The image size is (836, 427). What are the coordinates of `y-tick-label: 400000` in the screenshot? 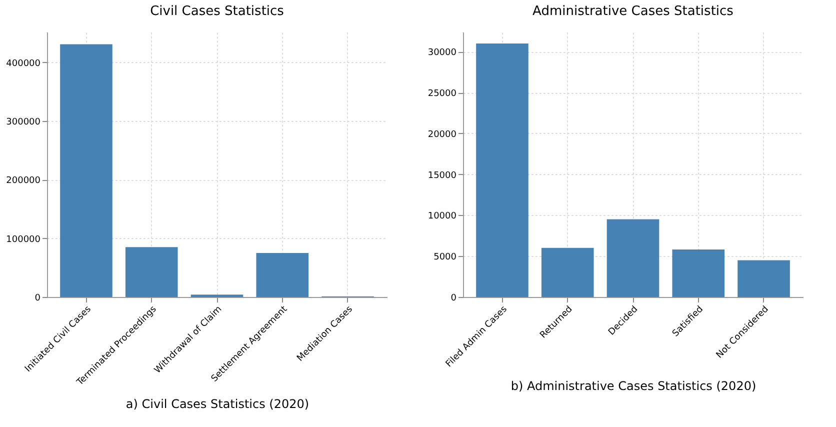 It's located at (23, 63).